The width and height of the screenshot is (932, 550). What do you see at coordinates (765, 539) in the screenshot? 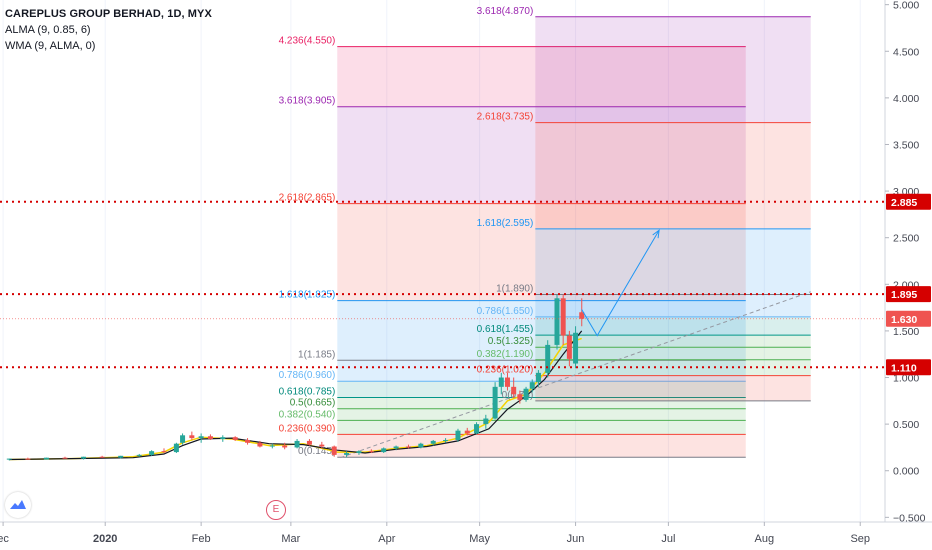
I see `x-tick-label: Aug` at bounding box center [765, 539].